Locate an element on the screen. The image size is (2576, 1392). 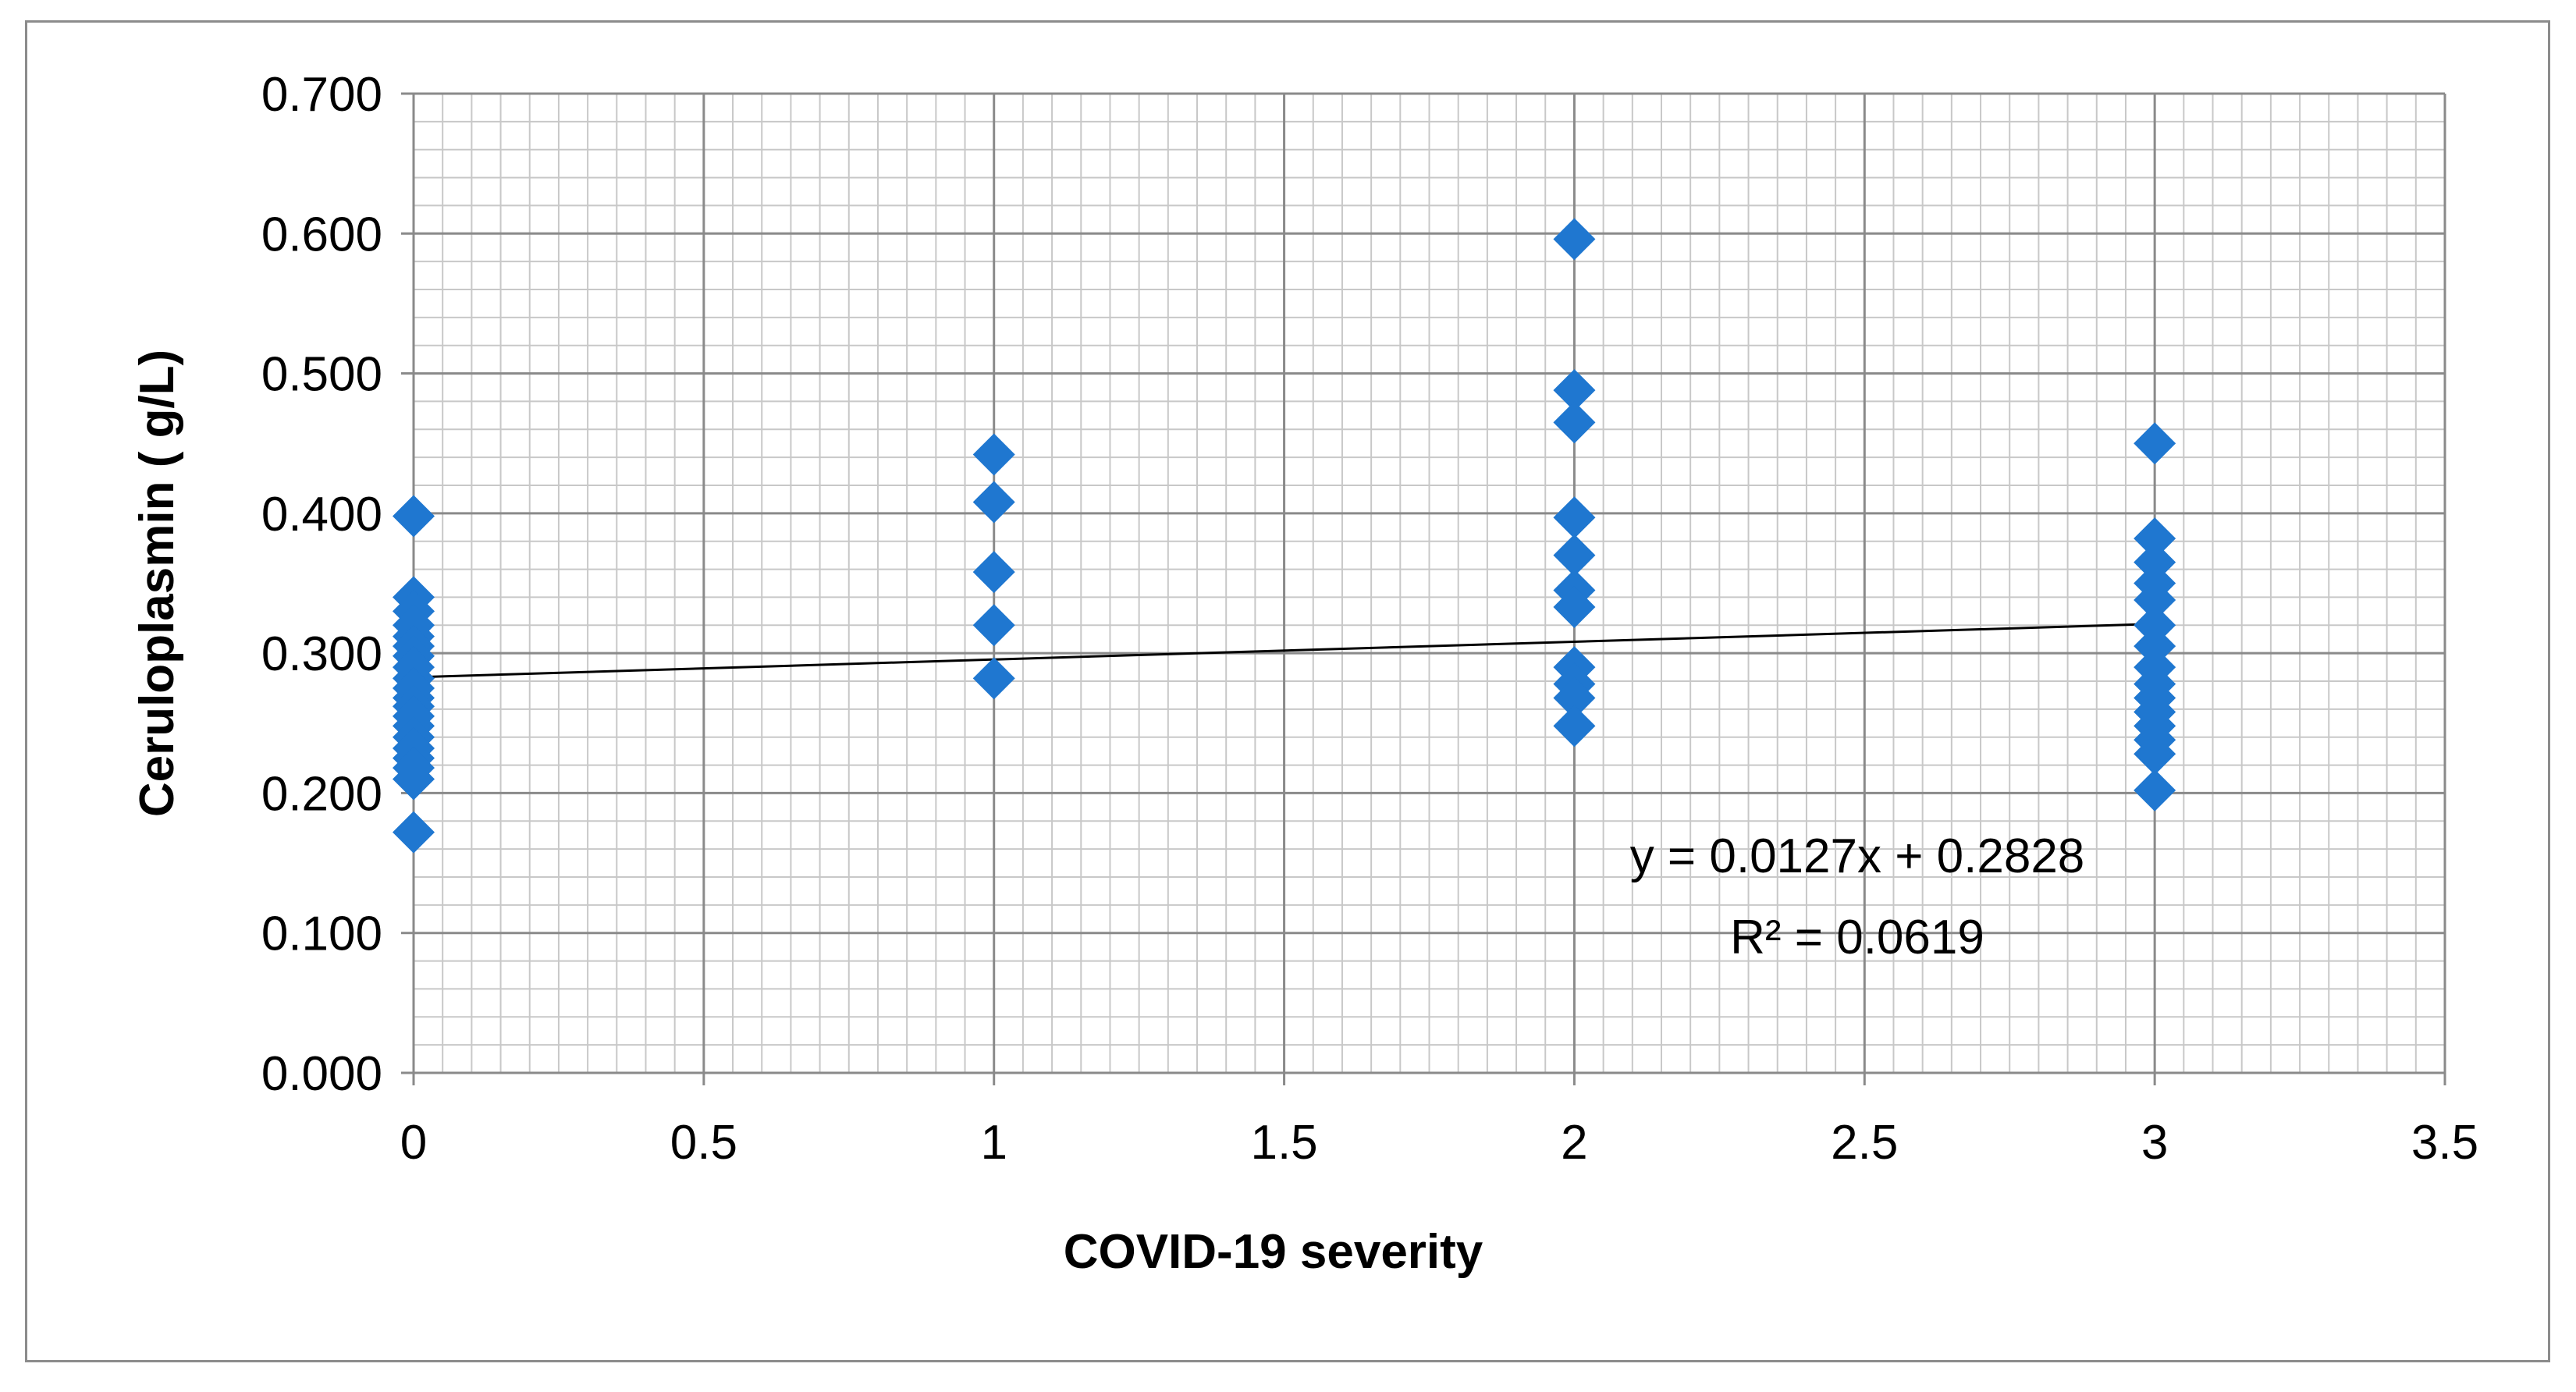
y-tick-label: 0.100 is located at coordinates (321, 934).